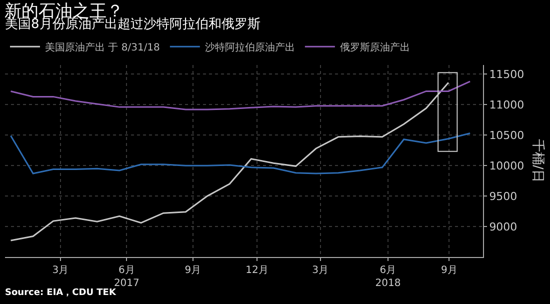 The width and height of the screenshot is (550, 304). I want to click on y-tick-label: 11000, so click(506, 105).